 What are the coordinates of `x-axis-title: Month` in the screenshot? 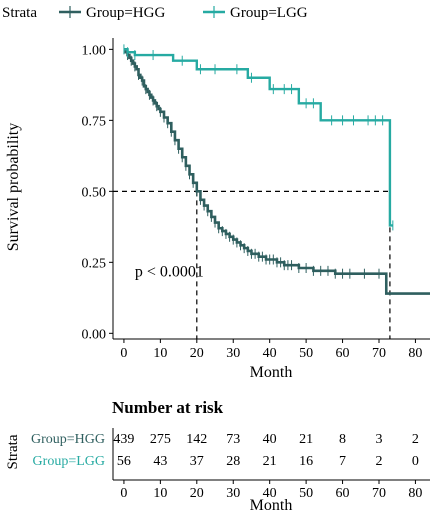 It's located at (271, 372).